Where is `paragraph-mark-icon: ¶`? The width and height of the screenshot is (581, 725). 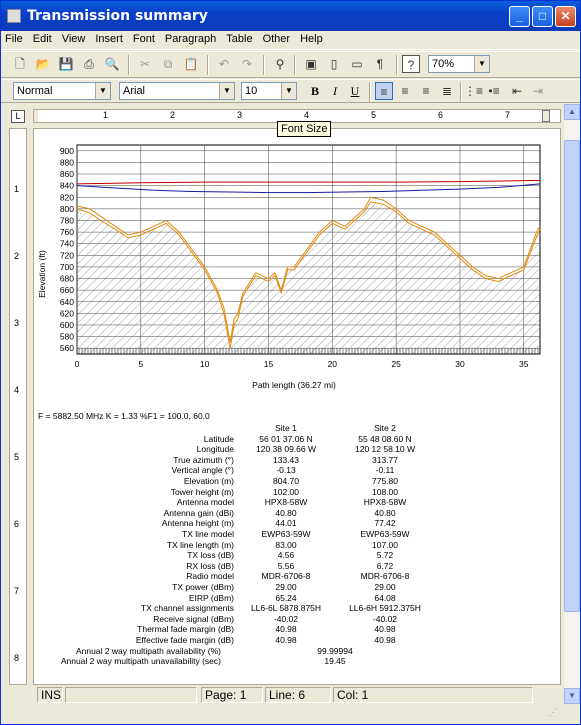
paragraph-mark-icon: ¶ is located at coordinates (380, 64).